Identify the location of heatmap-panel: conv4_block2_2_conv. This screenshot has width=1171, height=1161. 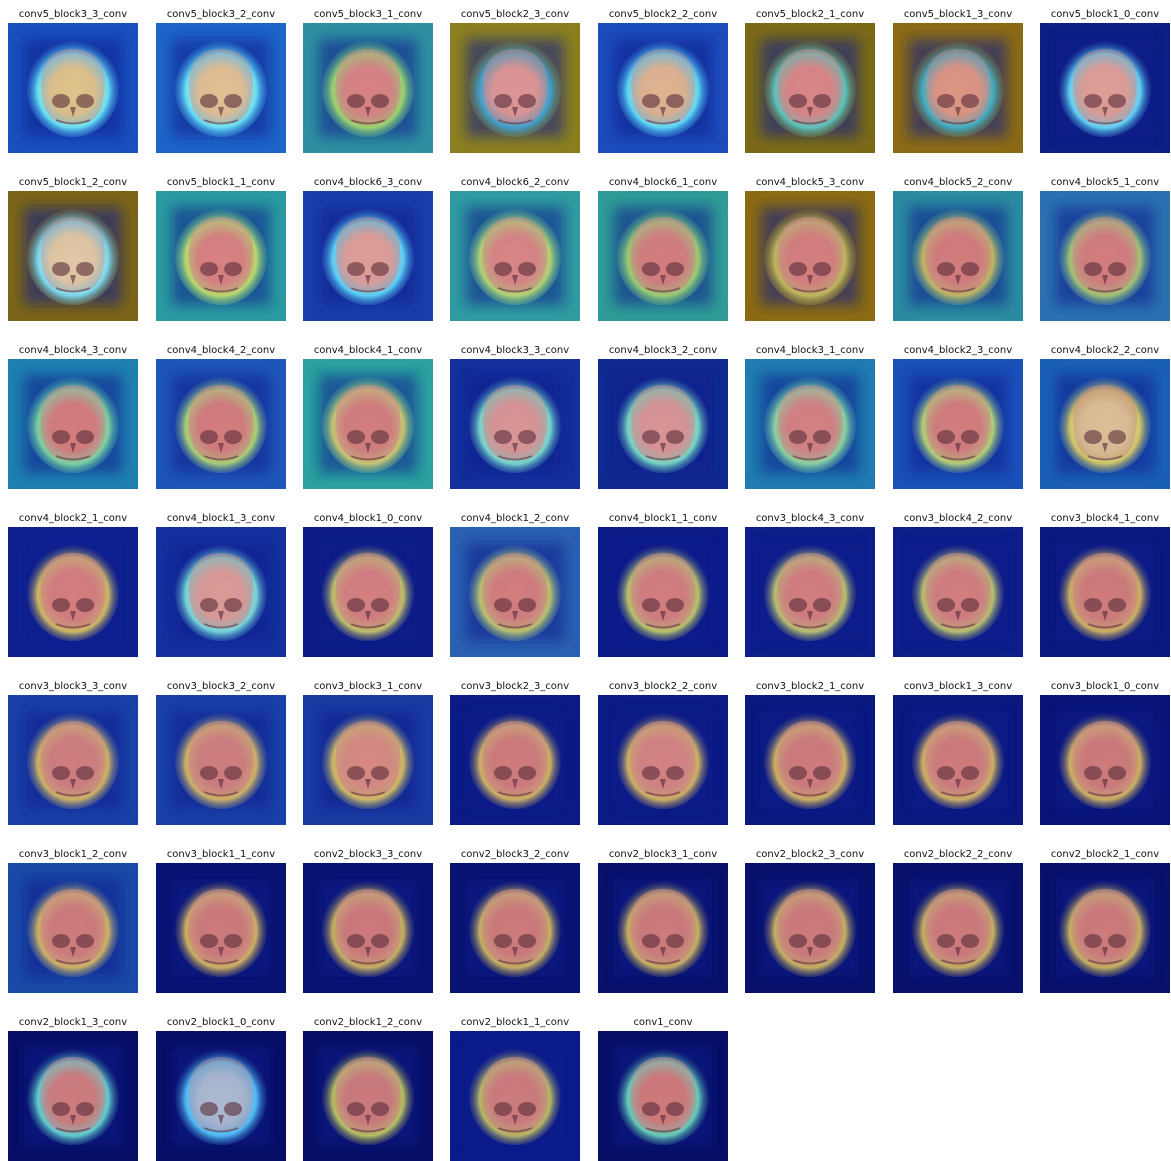
(1105, 416).